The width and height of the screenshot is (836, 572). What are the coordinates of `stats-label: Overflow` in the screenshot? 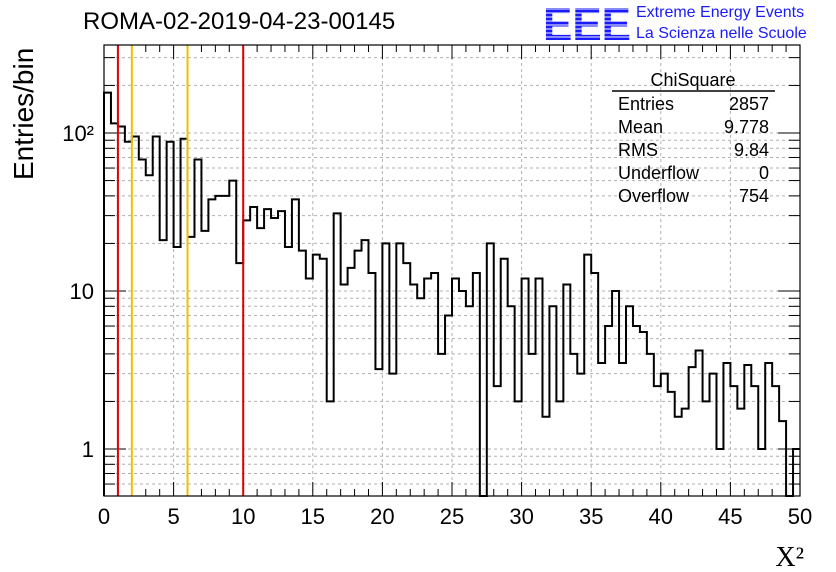 It's located at (654, 196).